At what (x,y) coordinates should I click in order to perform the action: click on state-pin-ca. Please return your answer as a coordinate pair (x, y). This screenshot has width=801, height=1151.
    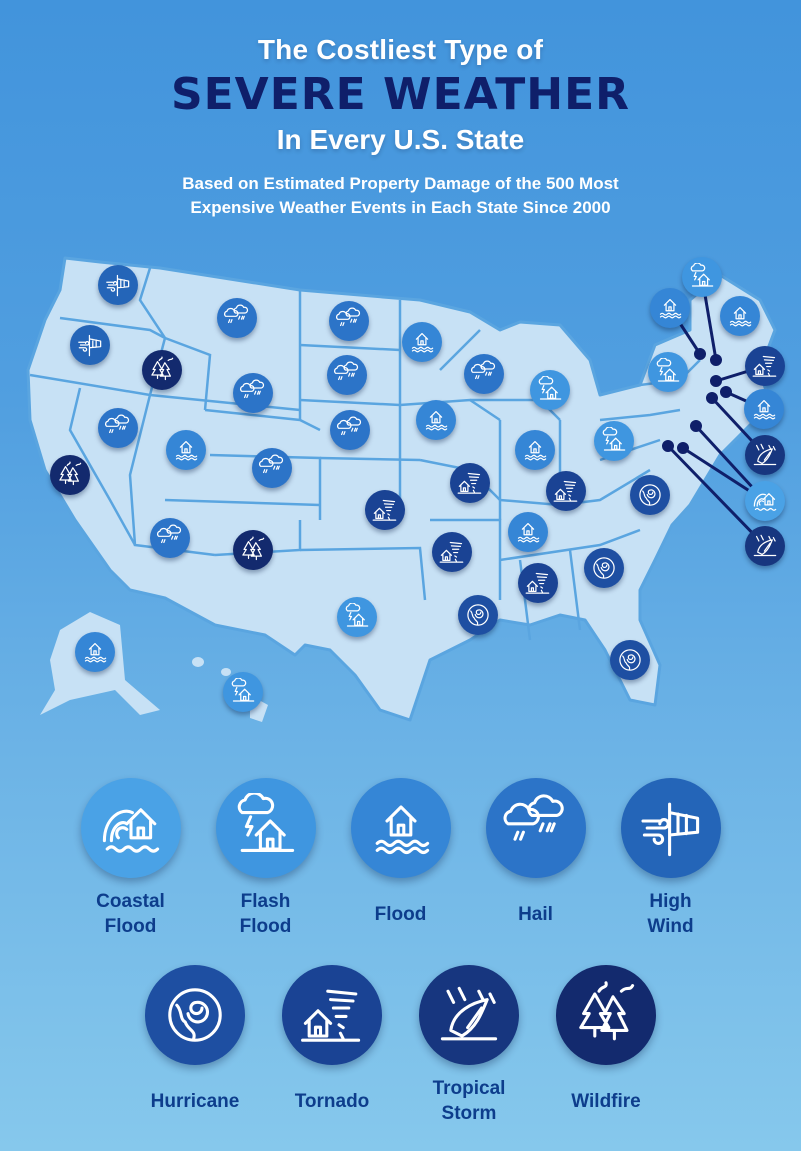
    Looking at the image, I should click on (70, 475).